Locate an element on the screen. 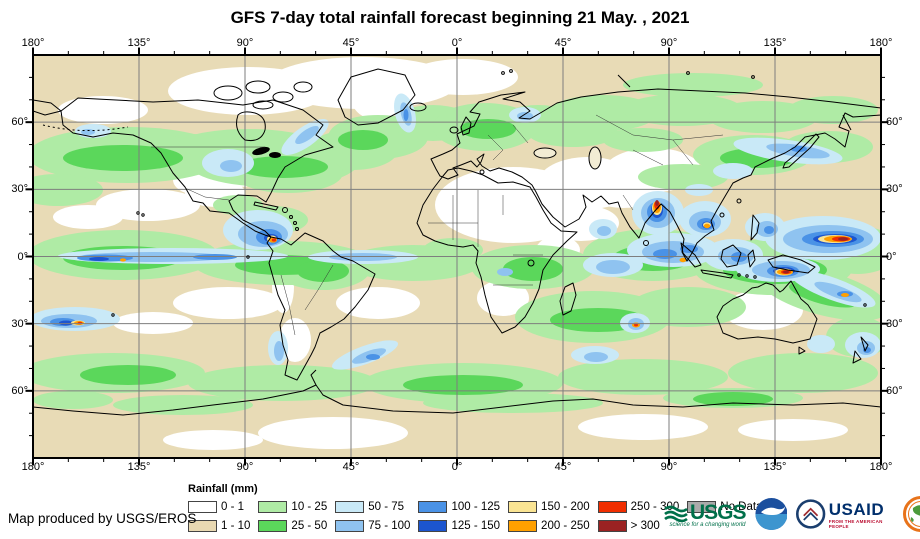 This screenshot has height=539, width=920. noaa-logo-icon is located at coordinates (771, 514).